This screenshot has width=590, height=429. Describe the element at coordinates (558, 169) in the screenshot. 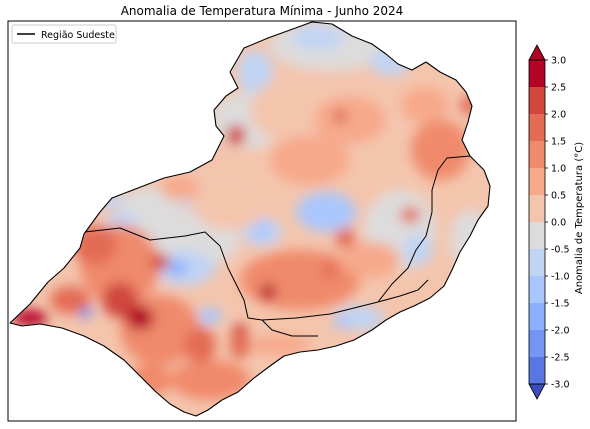

I see `colorbar-tick-label: 1.0` at that location.